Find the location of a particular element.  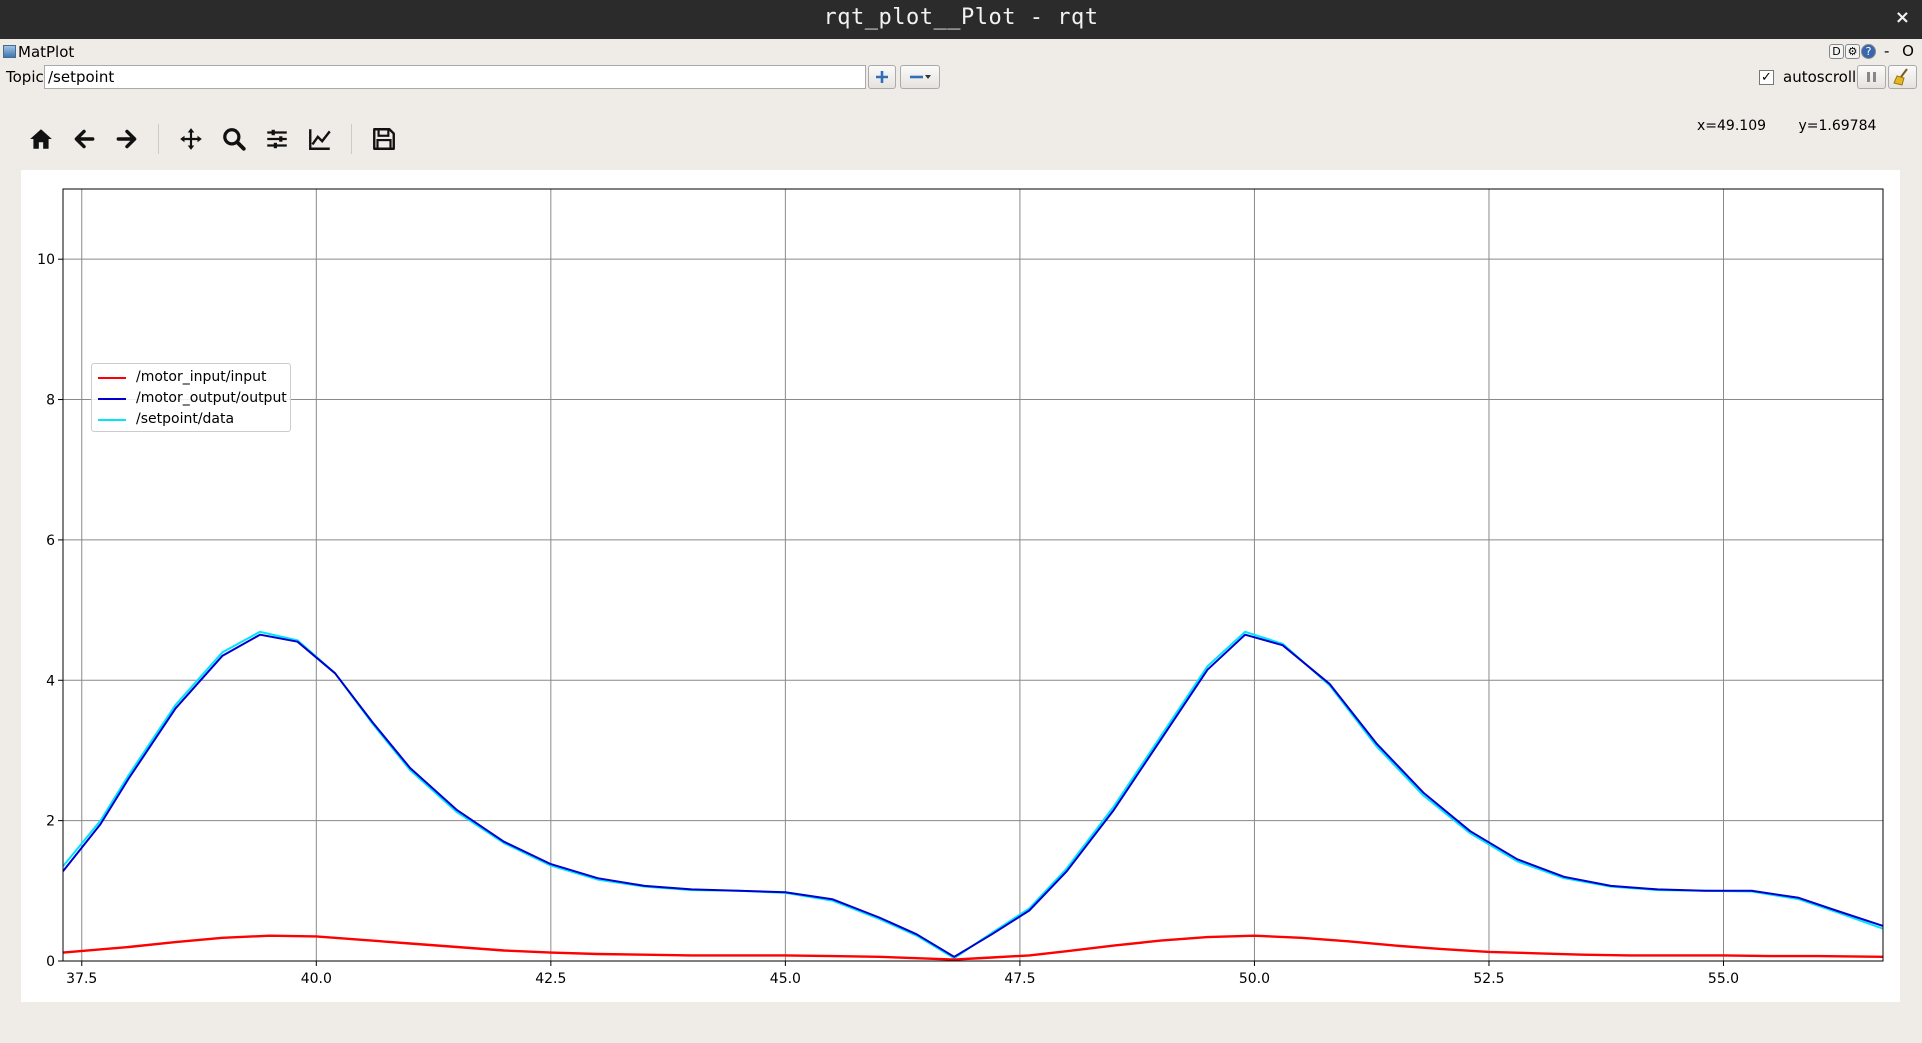

minus-dropdown-icon is located at coordinates (920, 77).